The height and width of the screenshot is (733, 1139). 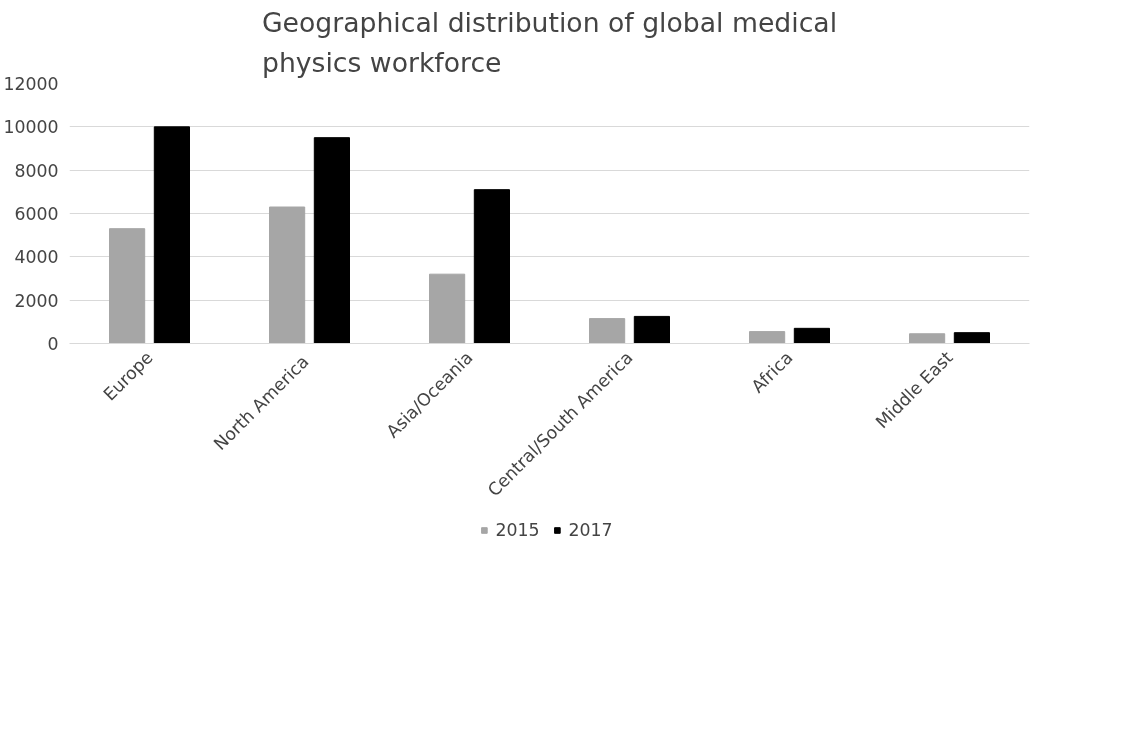 I want to click on y-tick-label: 12000, so click(x=31, y=84).